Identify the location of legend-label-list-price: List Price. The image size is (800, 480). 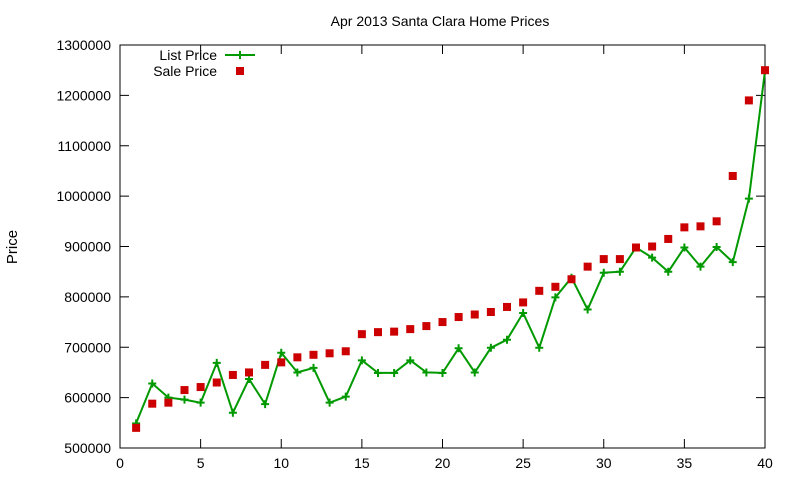
(188, 55).